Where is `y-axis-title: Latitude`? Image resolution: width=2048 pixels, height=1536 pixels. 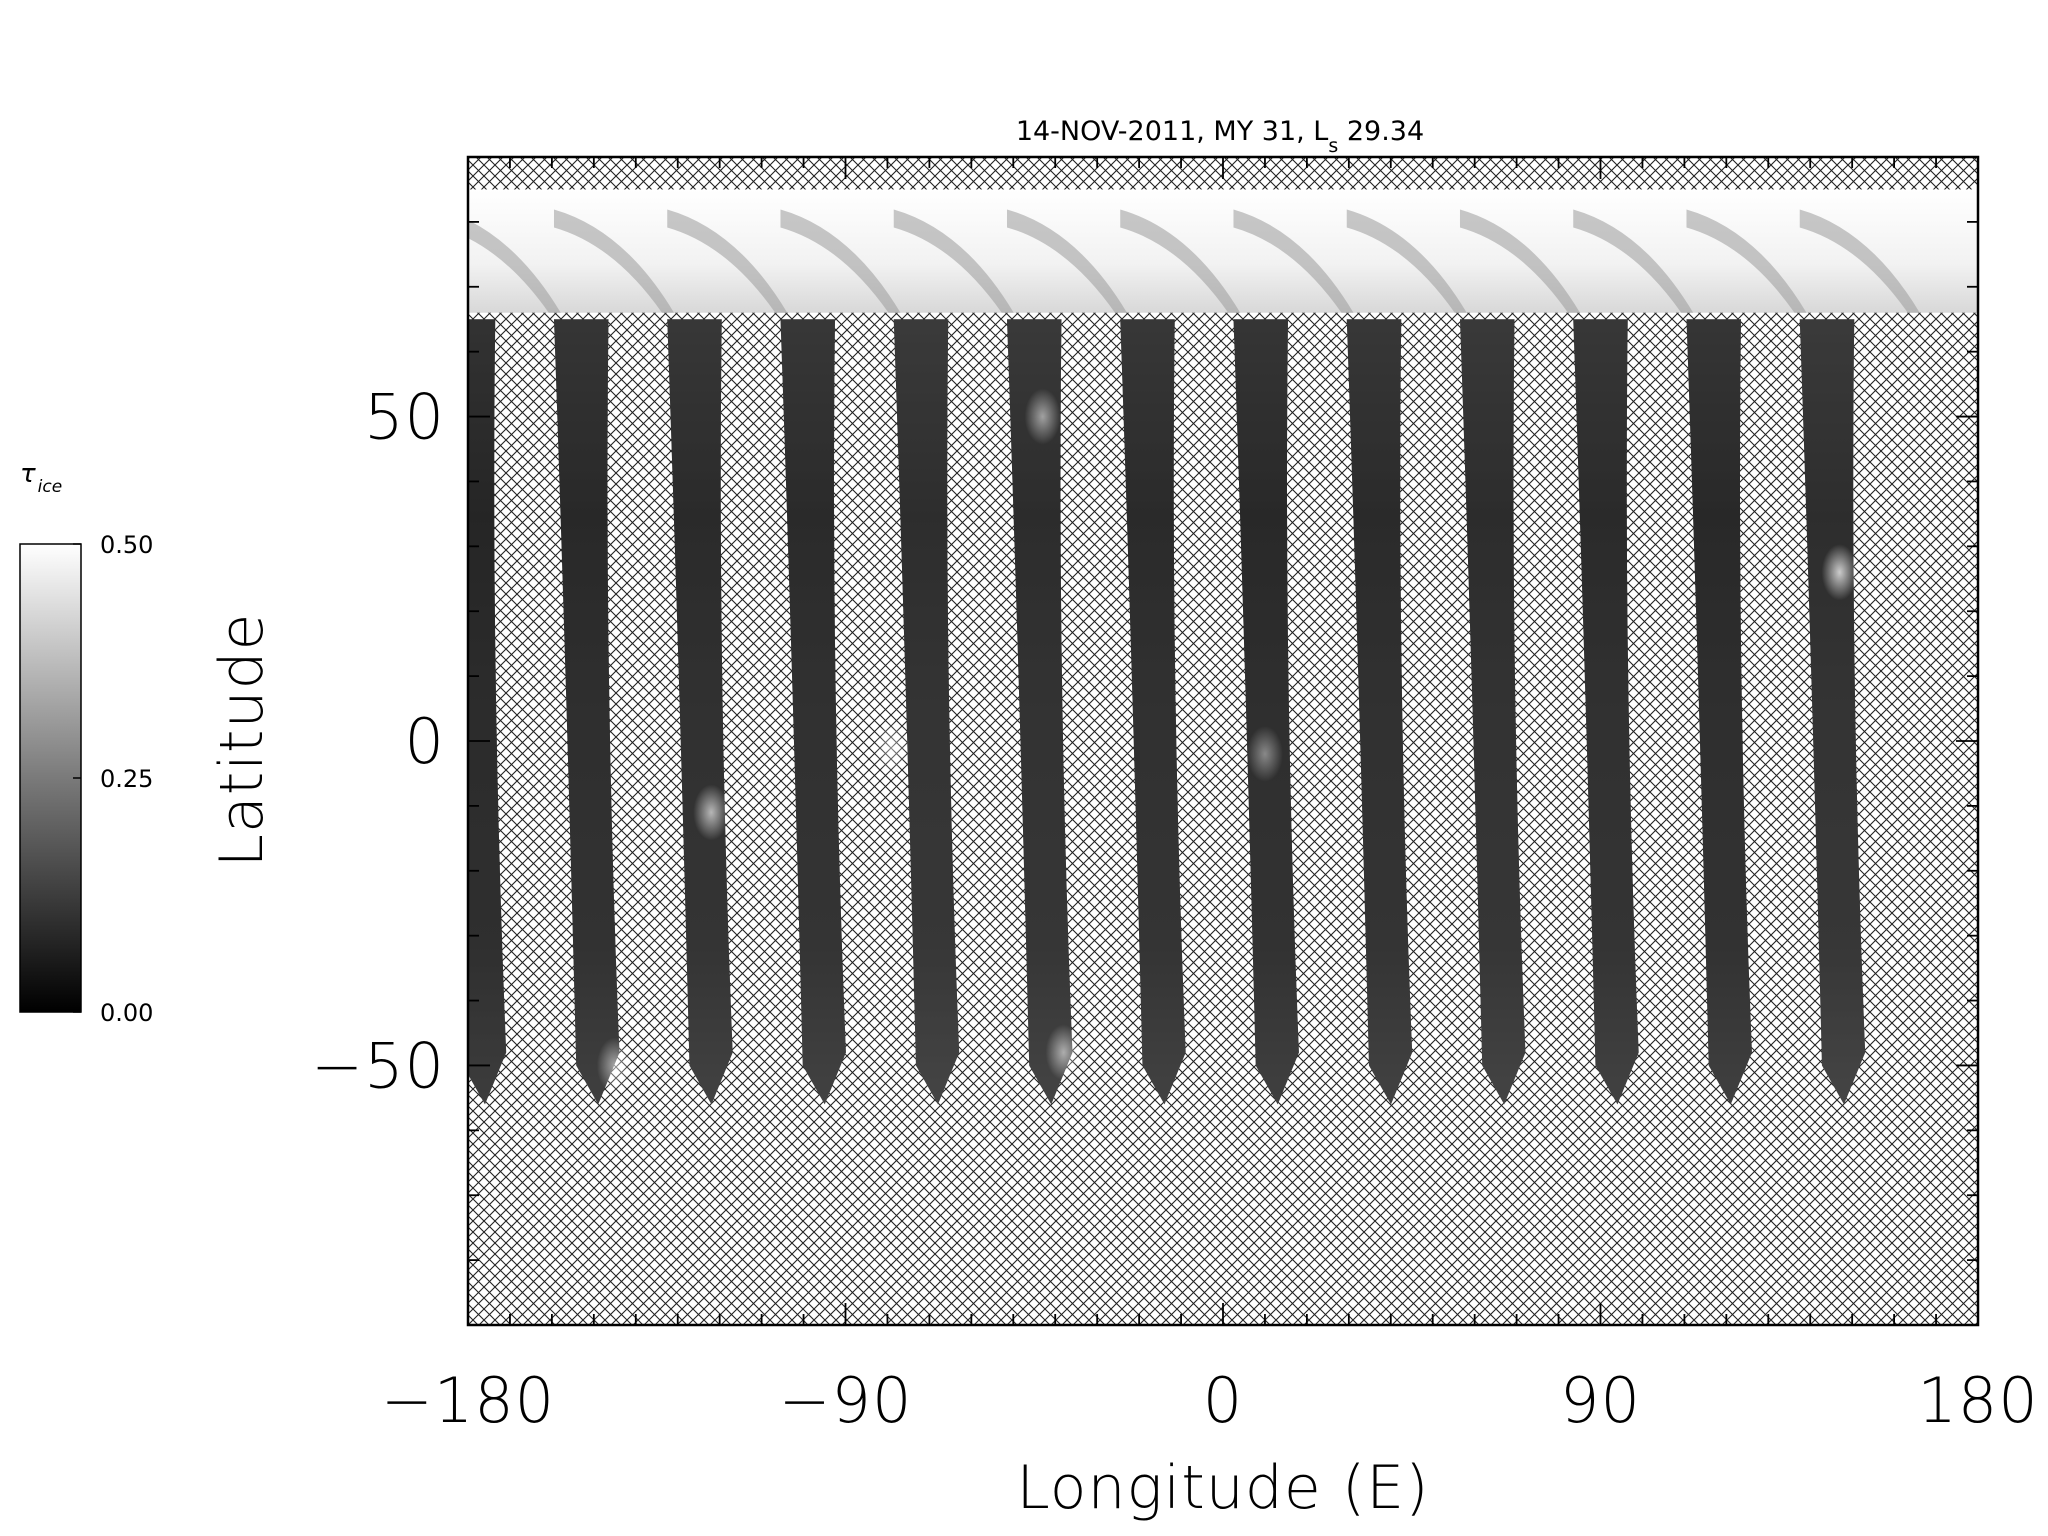
y-axis-title: Latitude is located at coordinates (242, 740).